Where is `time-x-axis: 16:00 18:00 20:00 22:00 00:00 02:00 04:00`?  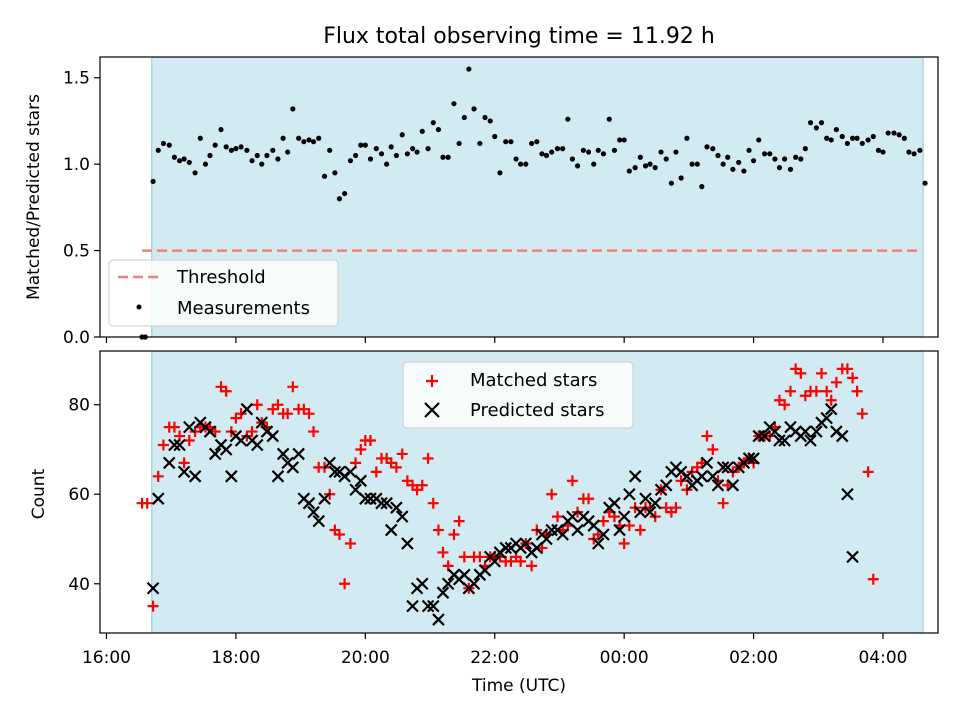
time-x-axis: 16:00 18:00 20:00 22:00 00:00 02:00 04:00 is located at coordinates (494, 650).